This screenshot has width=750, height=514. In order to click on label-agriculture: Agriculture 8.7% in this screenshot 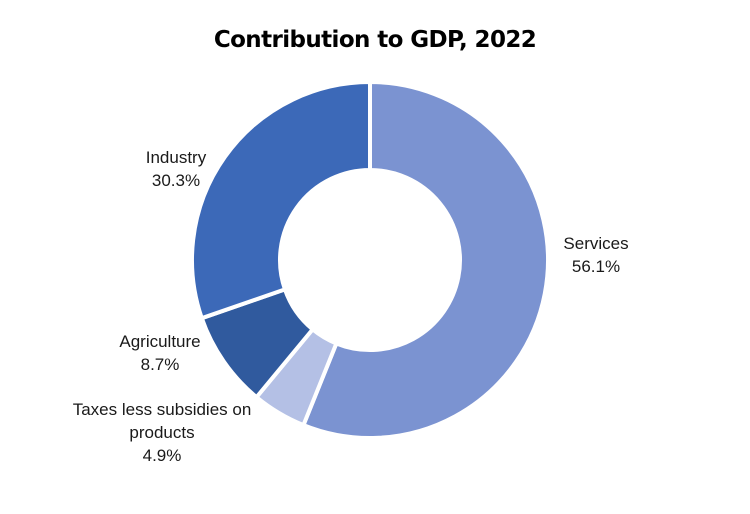, I will do `click(159, 353)`.